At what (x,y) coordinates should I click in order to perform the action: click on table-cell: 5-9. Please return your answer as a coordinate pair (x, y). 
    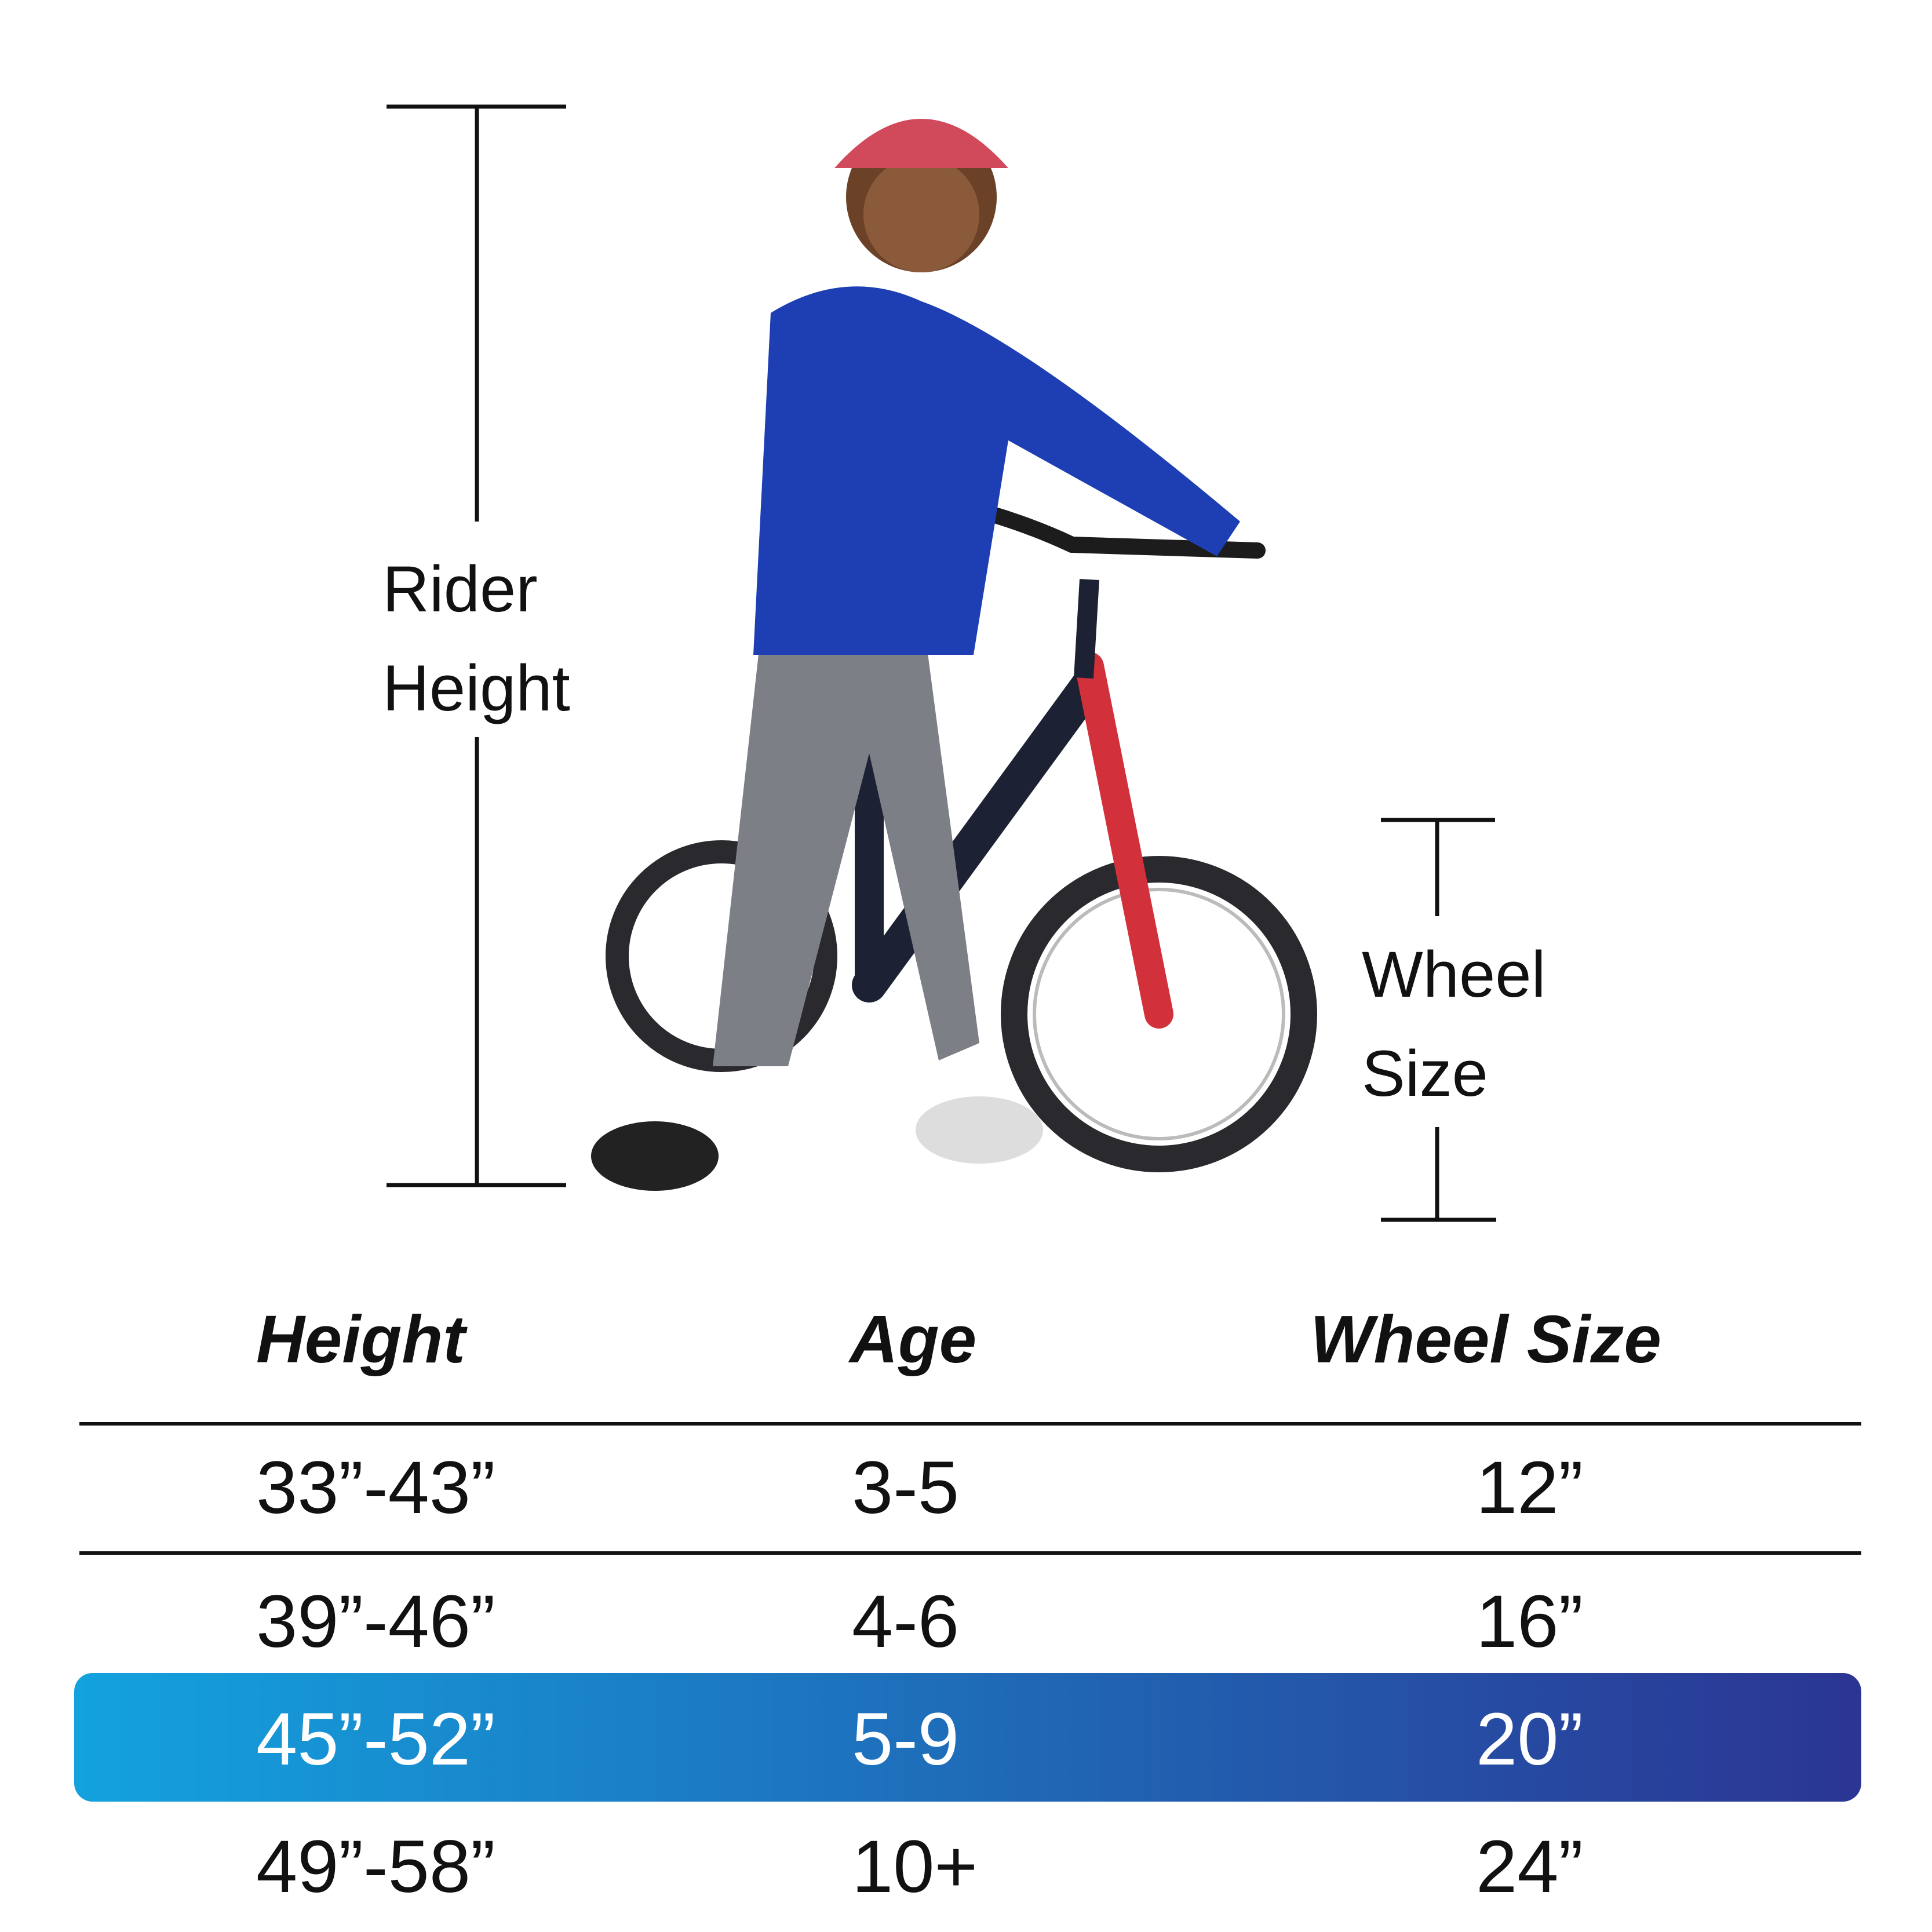
    Looking at the image, I should click on (906, 1740).